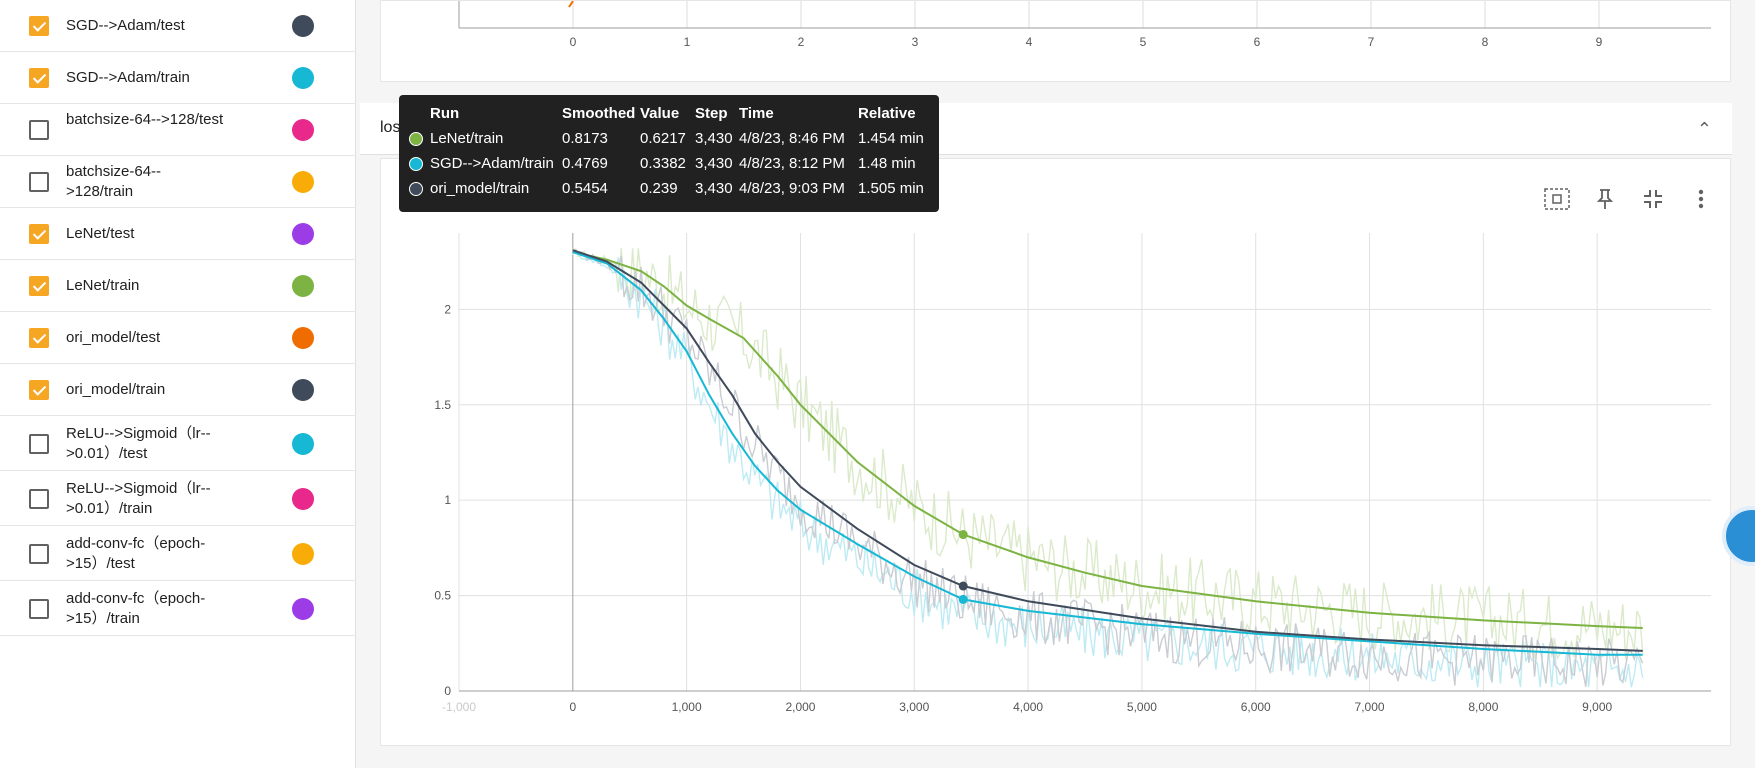 The height and width of the screenshot is (768, 1755). Describe the element at coordinates (447, 309) in the screenshot. I see `y-tick-label: 2` at that location.